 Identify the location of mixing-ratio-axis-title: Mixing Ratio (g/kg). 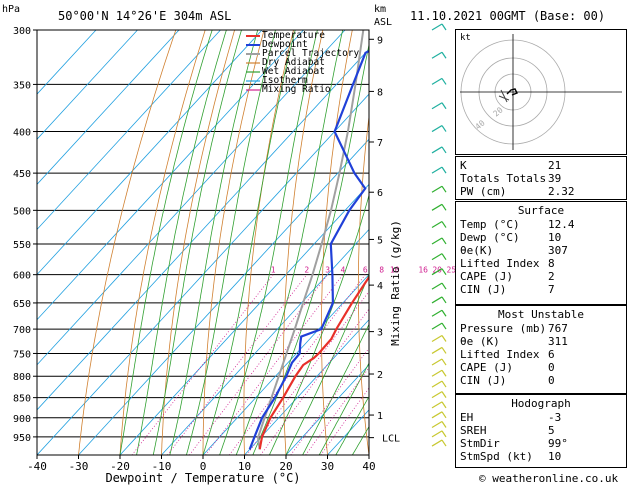
(395, 283).